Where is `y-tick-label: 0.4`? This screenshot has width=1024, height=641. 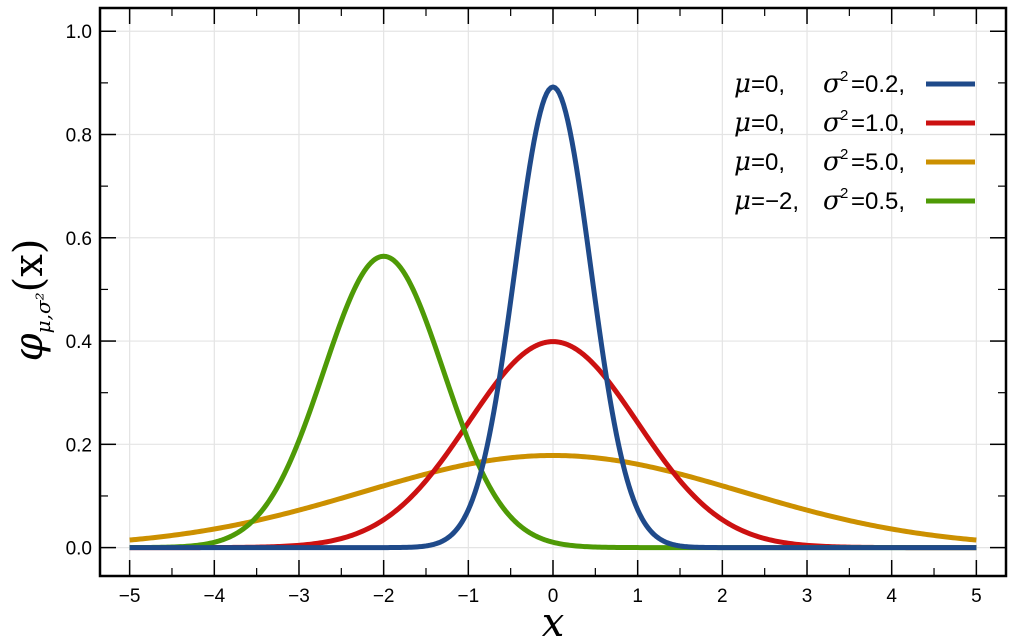 y-tick-label: 0.4 is located at coordinates (79, 342).